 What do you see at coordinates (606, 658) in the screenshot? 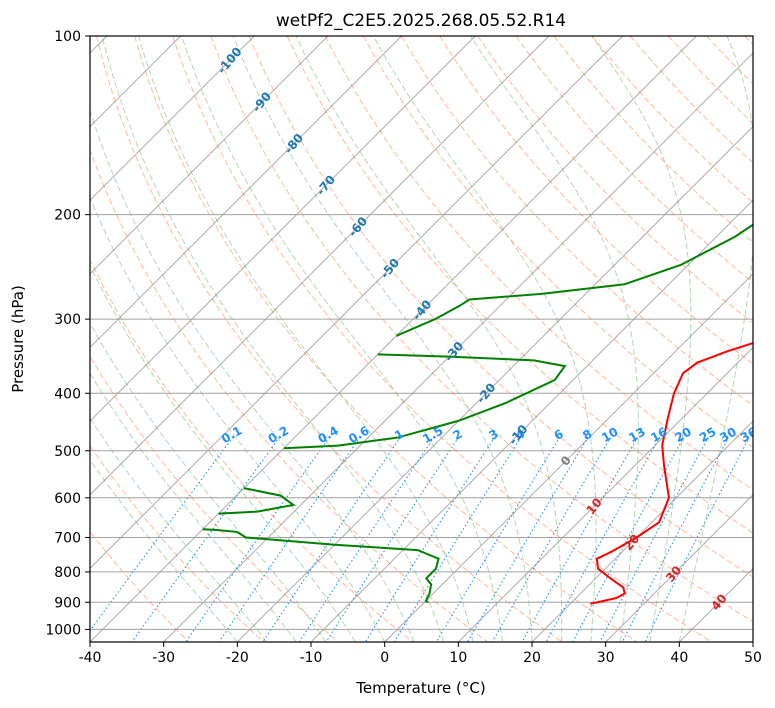
I see `x-tick-label: 30` at bounding box center [606, 658].